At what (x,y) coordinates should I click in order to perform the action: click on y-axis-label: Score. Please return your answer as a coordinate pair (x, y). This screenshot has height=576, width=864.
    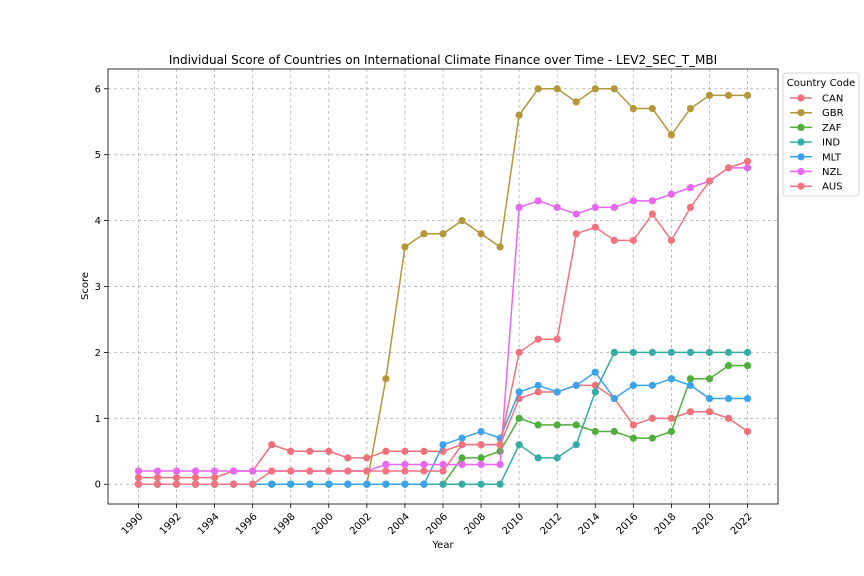
    Looking at the image, I should click on (85, 286).